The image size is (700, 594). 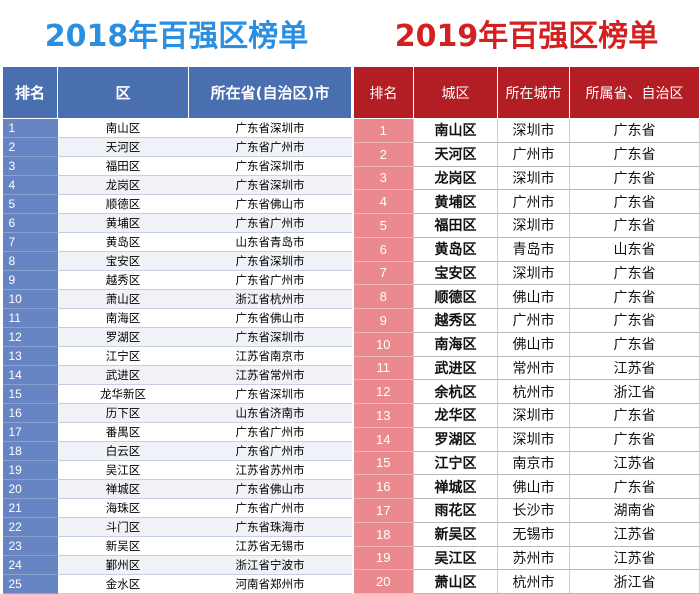 I want to click on table-row: 4 龙岗区 广东省深圳市, so click(x=177, y=185).